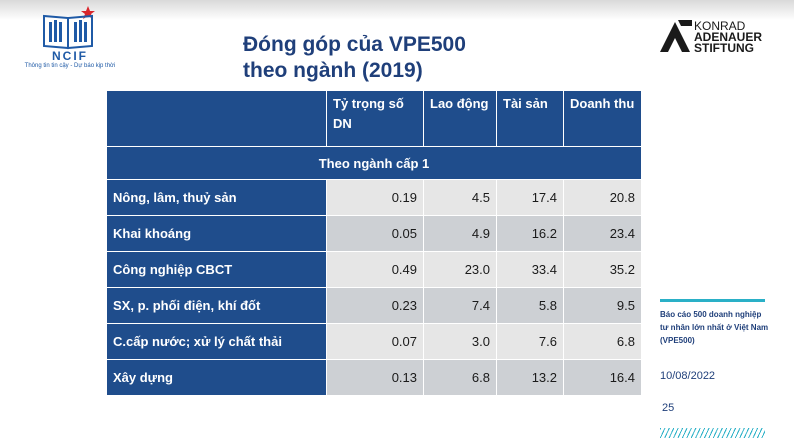 The width and height of the screenshot is (794, 439). What do you see at coordinates (216, 118) in the screenshot?
I see `column-header` at bounding box center [216, 118].